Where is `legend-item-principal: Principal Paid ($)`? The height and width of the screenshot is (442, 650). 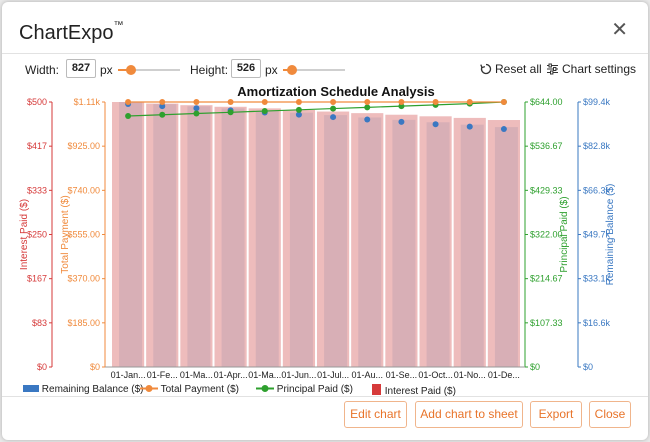
legend-item-principal: Principal Paid ($) is located at coordinates (304, 389).